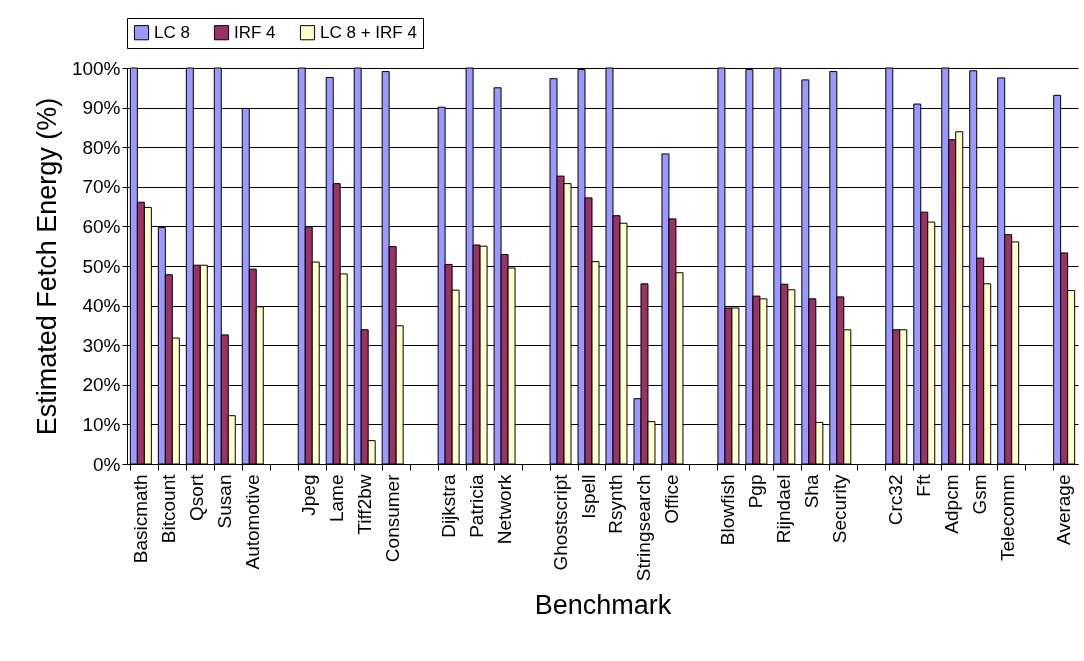  Describe the element at coordinates (101, 424) in the screenshot. I see `y-tick-label: 10%` at that location.